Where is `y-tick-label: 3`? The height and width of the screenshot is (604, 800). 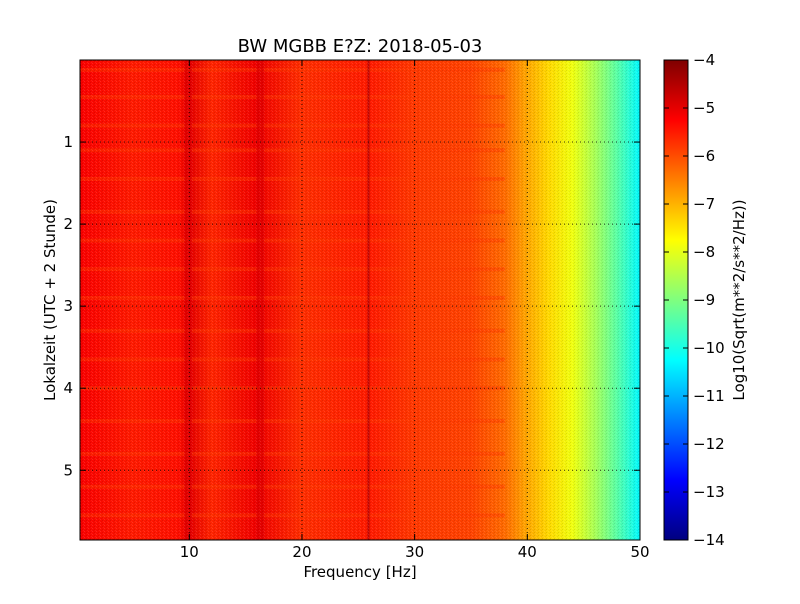 y-tick-label: 3 is located at coordinates (68, 306).